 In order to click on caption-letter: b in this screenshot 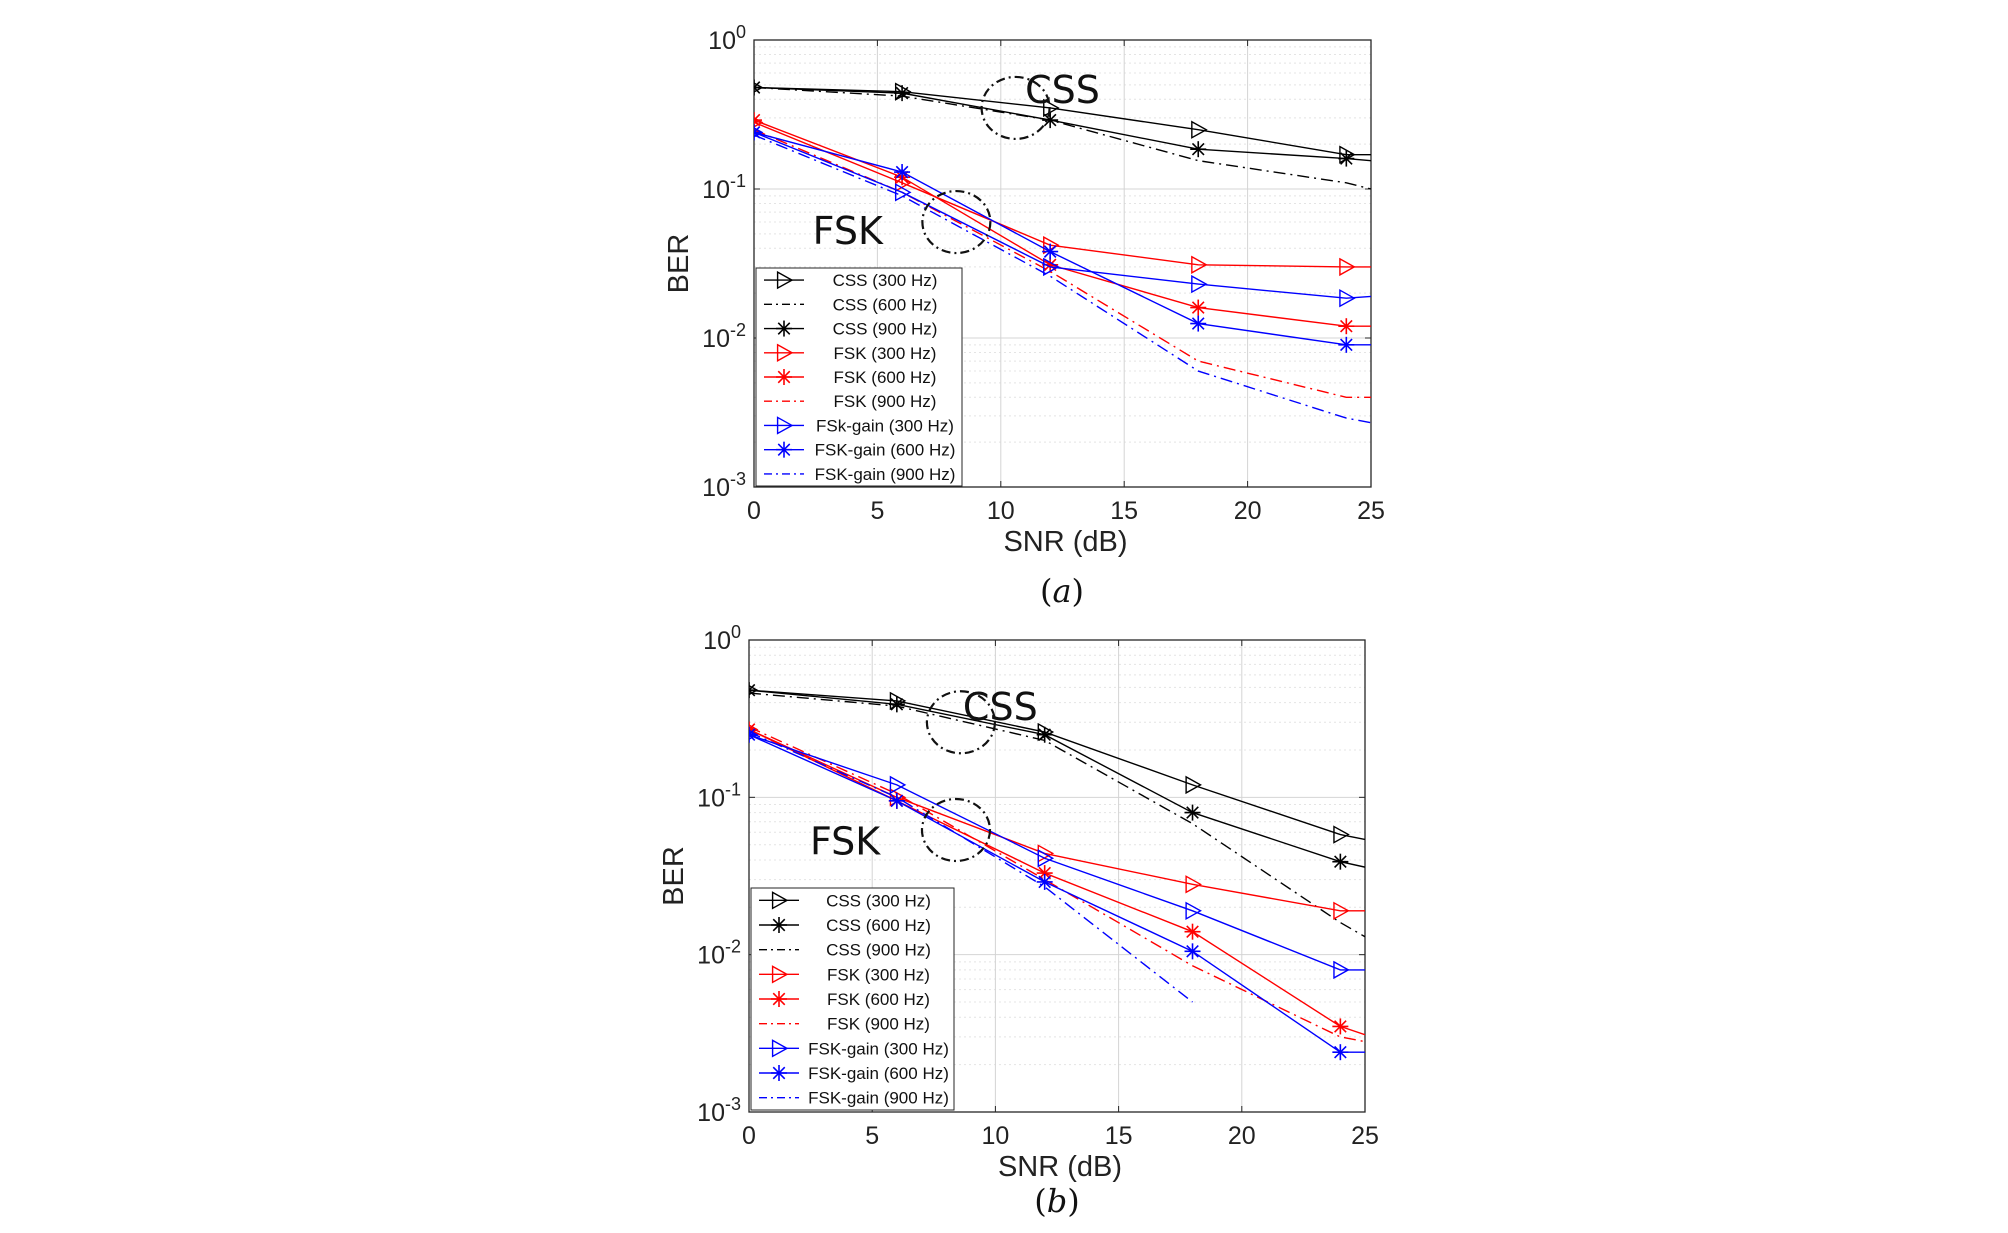, I will do `click(1057, 1201)`.